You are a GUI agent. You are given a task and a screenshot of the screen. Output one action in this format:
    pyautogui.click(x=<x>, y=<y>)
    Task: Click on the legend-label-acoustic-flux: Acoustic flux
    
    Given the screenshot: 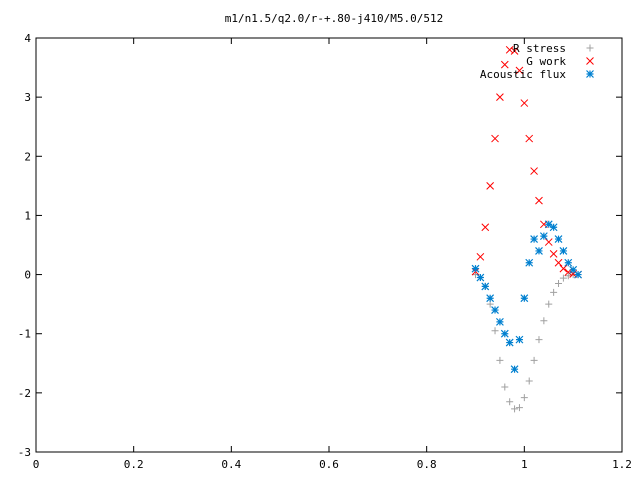 What is the action you would take?
    pyautogui.click(x=523, y=74)
    